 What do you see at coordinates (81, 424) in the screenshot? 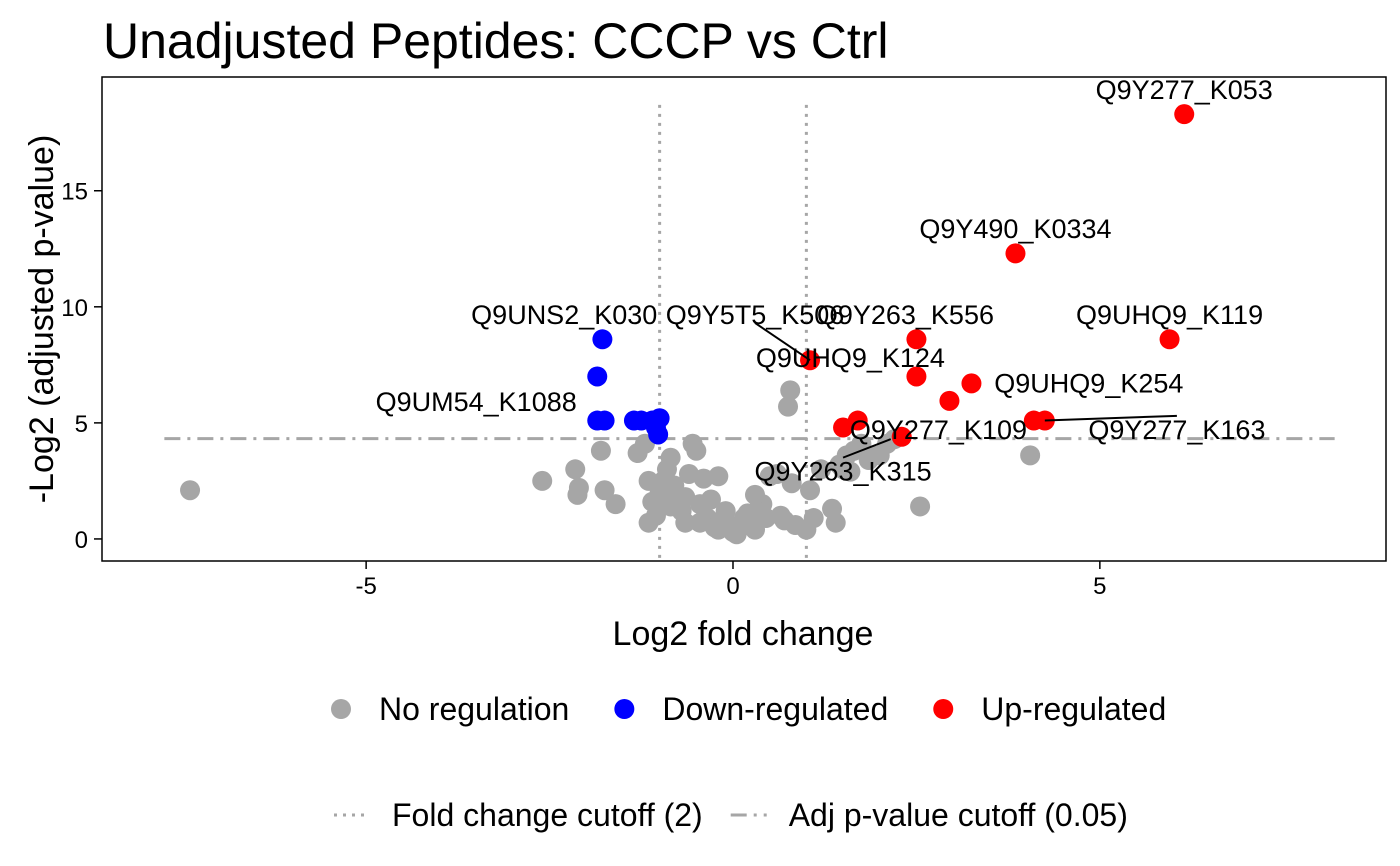
I see `y-tick-label: 5` at bounding box center [81, 424].